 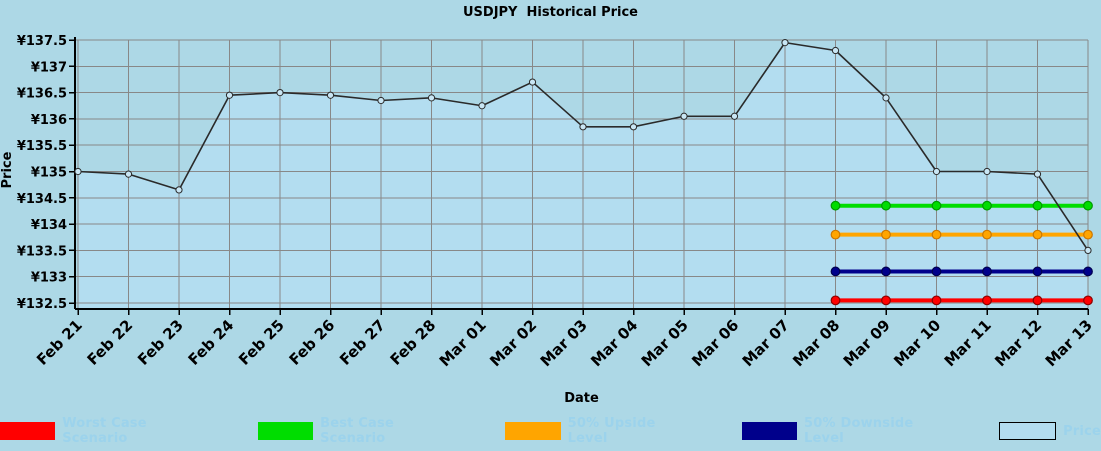 I want to click on y-tick-label: ¥133, so click(x=49, y=278).